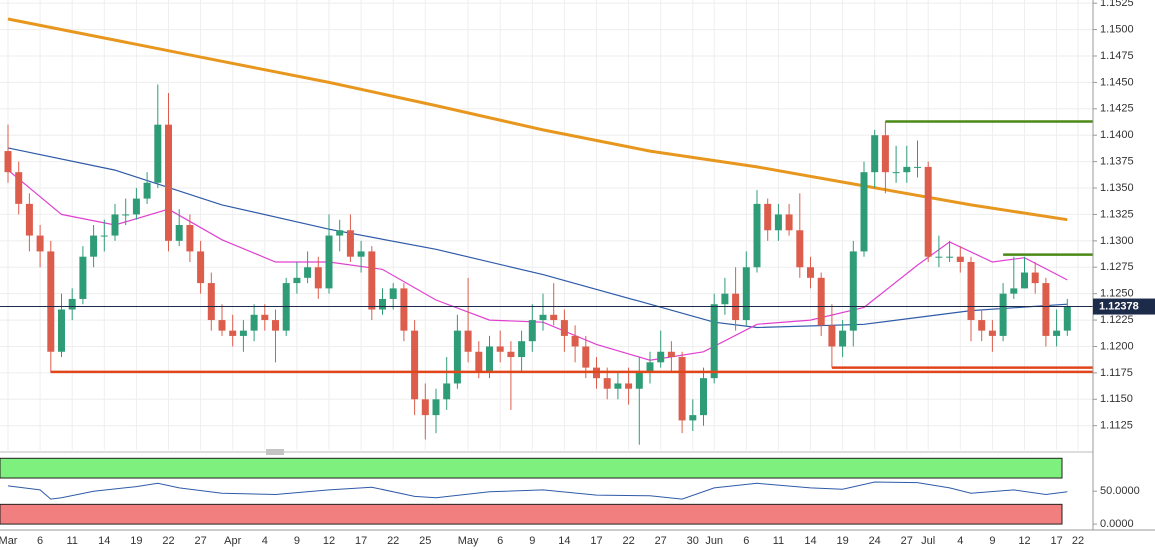 The width and height of the screenshot is (1155, 550). What do you see at coordinates (1117, 320) in the screenshot?
I see `y-tick-label: 1.1225` at bounding box center [1117, 320].